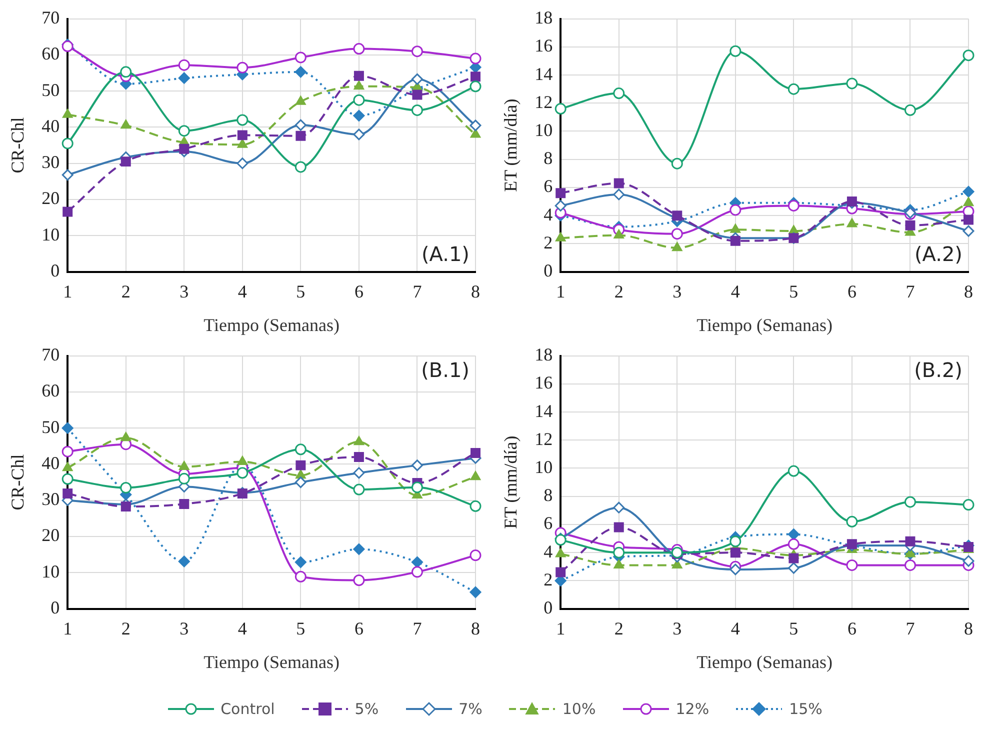  I want to click on legend-label: Control, so click(247, 709).